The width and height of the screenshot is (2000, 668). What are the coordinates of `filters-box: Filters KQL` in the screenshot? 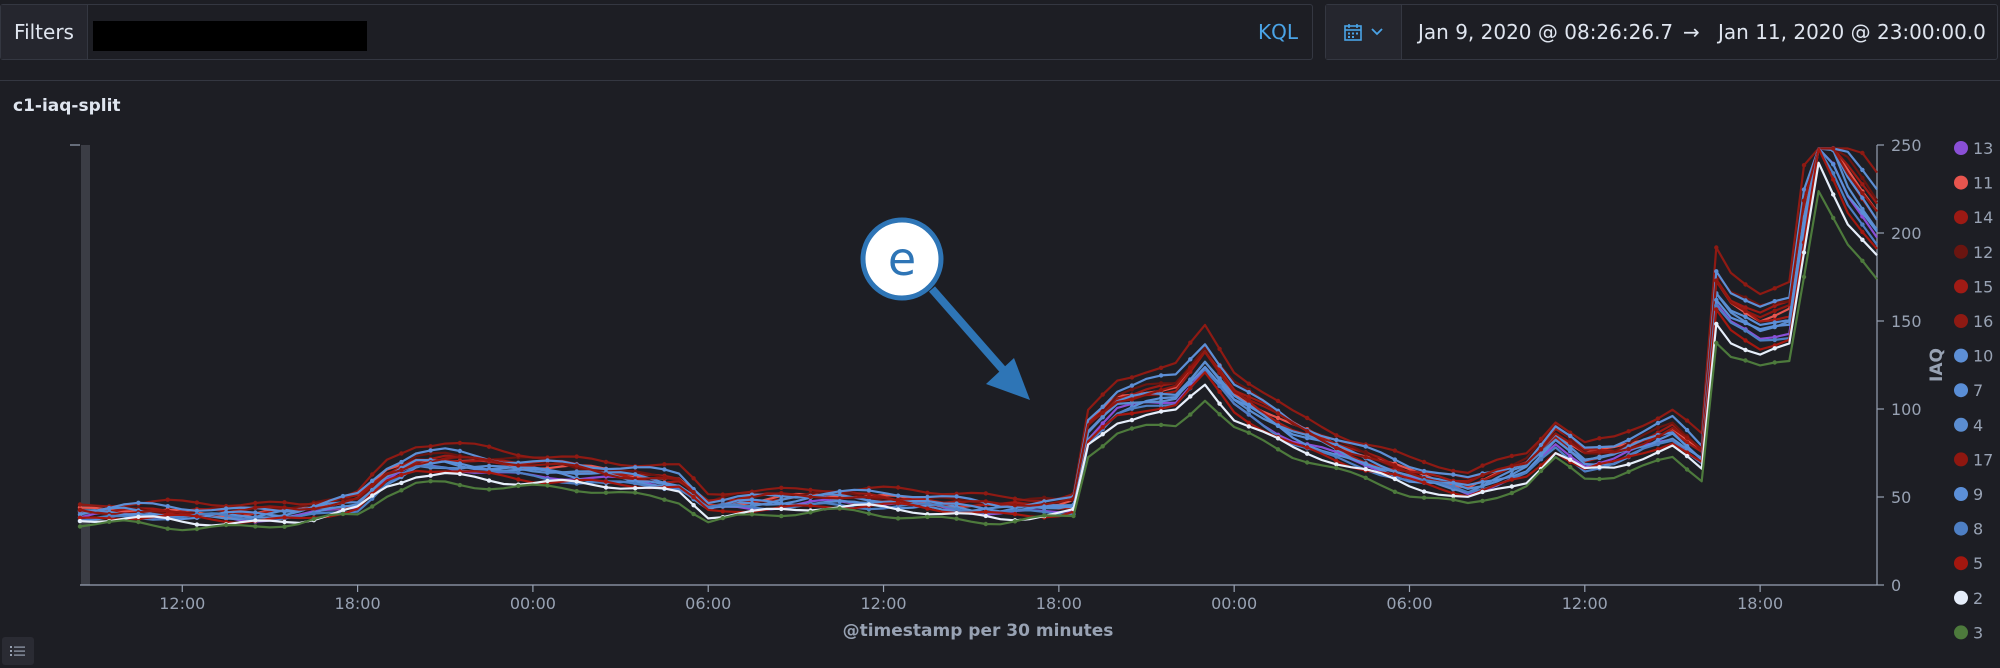 It's located at (656, 32).